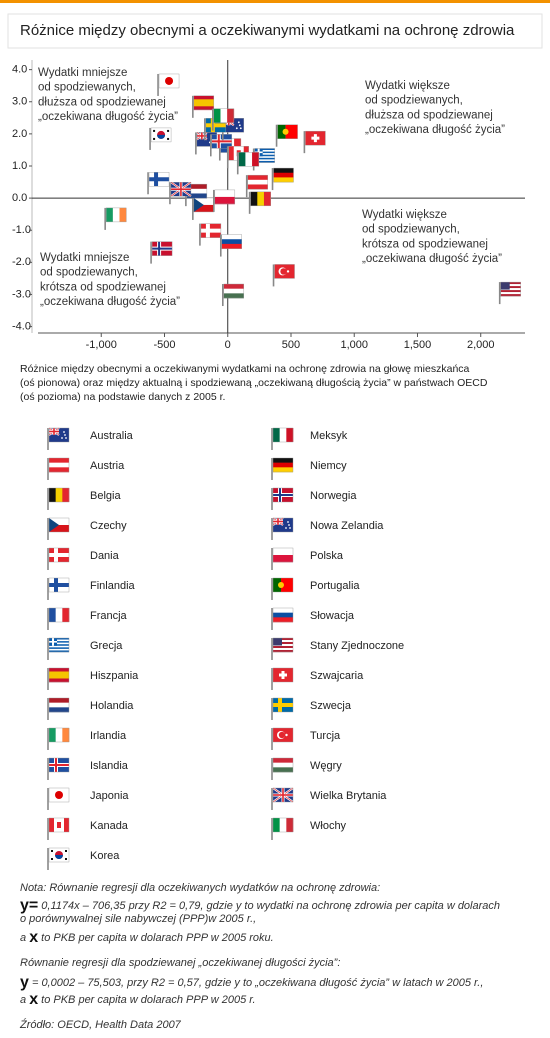 This screenshot has height=1038, width=550. What do you see at coordinates (429, 115) in the screenshot?
I see `annotation: dłuższa od spodziewanej` at bounding box center [429, 115].